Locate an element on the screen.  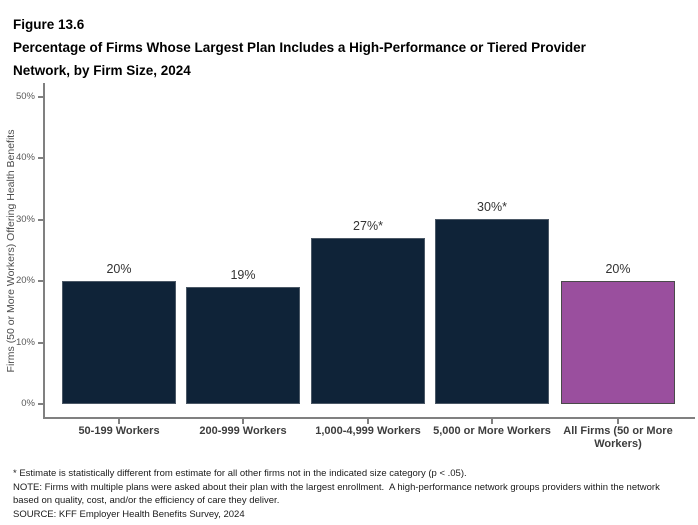
bar-value-label: 30%* is located at coordinates (492, 207).